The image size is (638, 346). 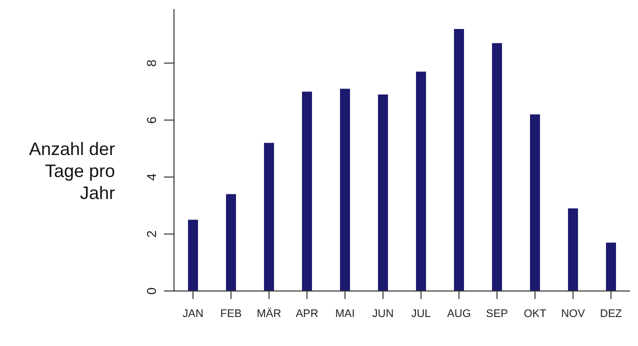 I want to click on x-tick-label: JUL, so click(x=421, y=314).